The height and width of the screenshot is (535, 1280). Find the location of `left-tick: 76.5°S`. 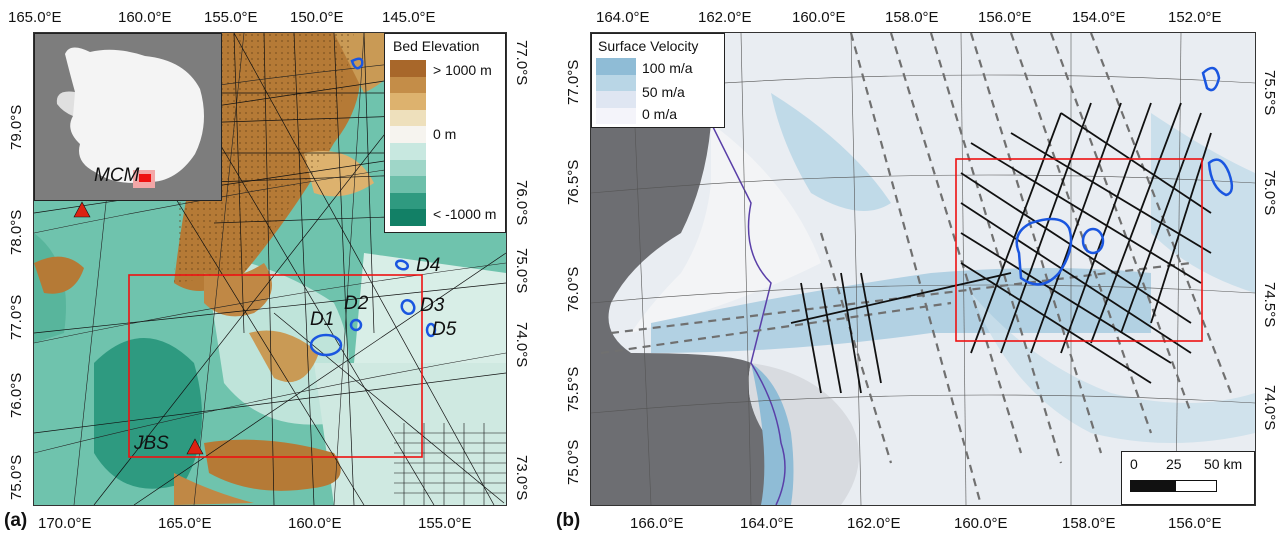

left-tick: 76.5°S is located at coordinates (573, 182).